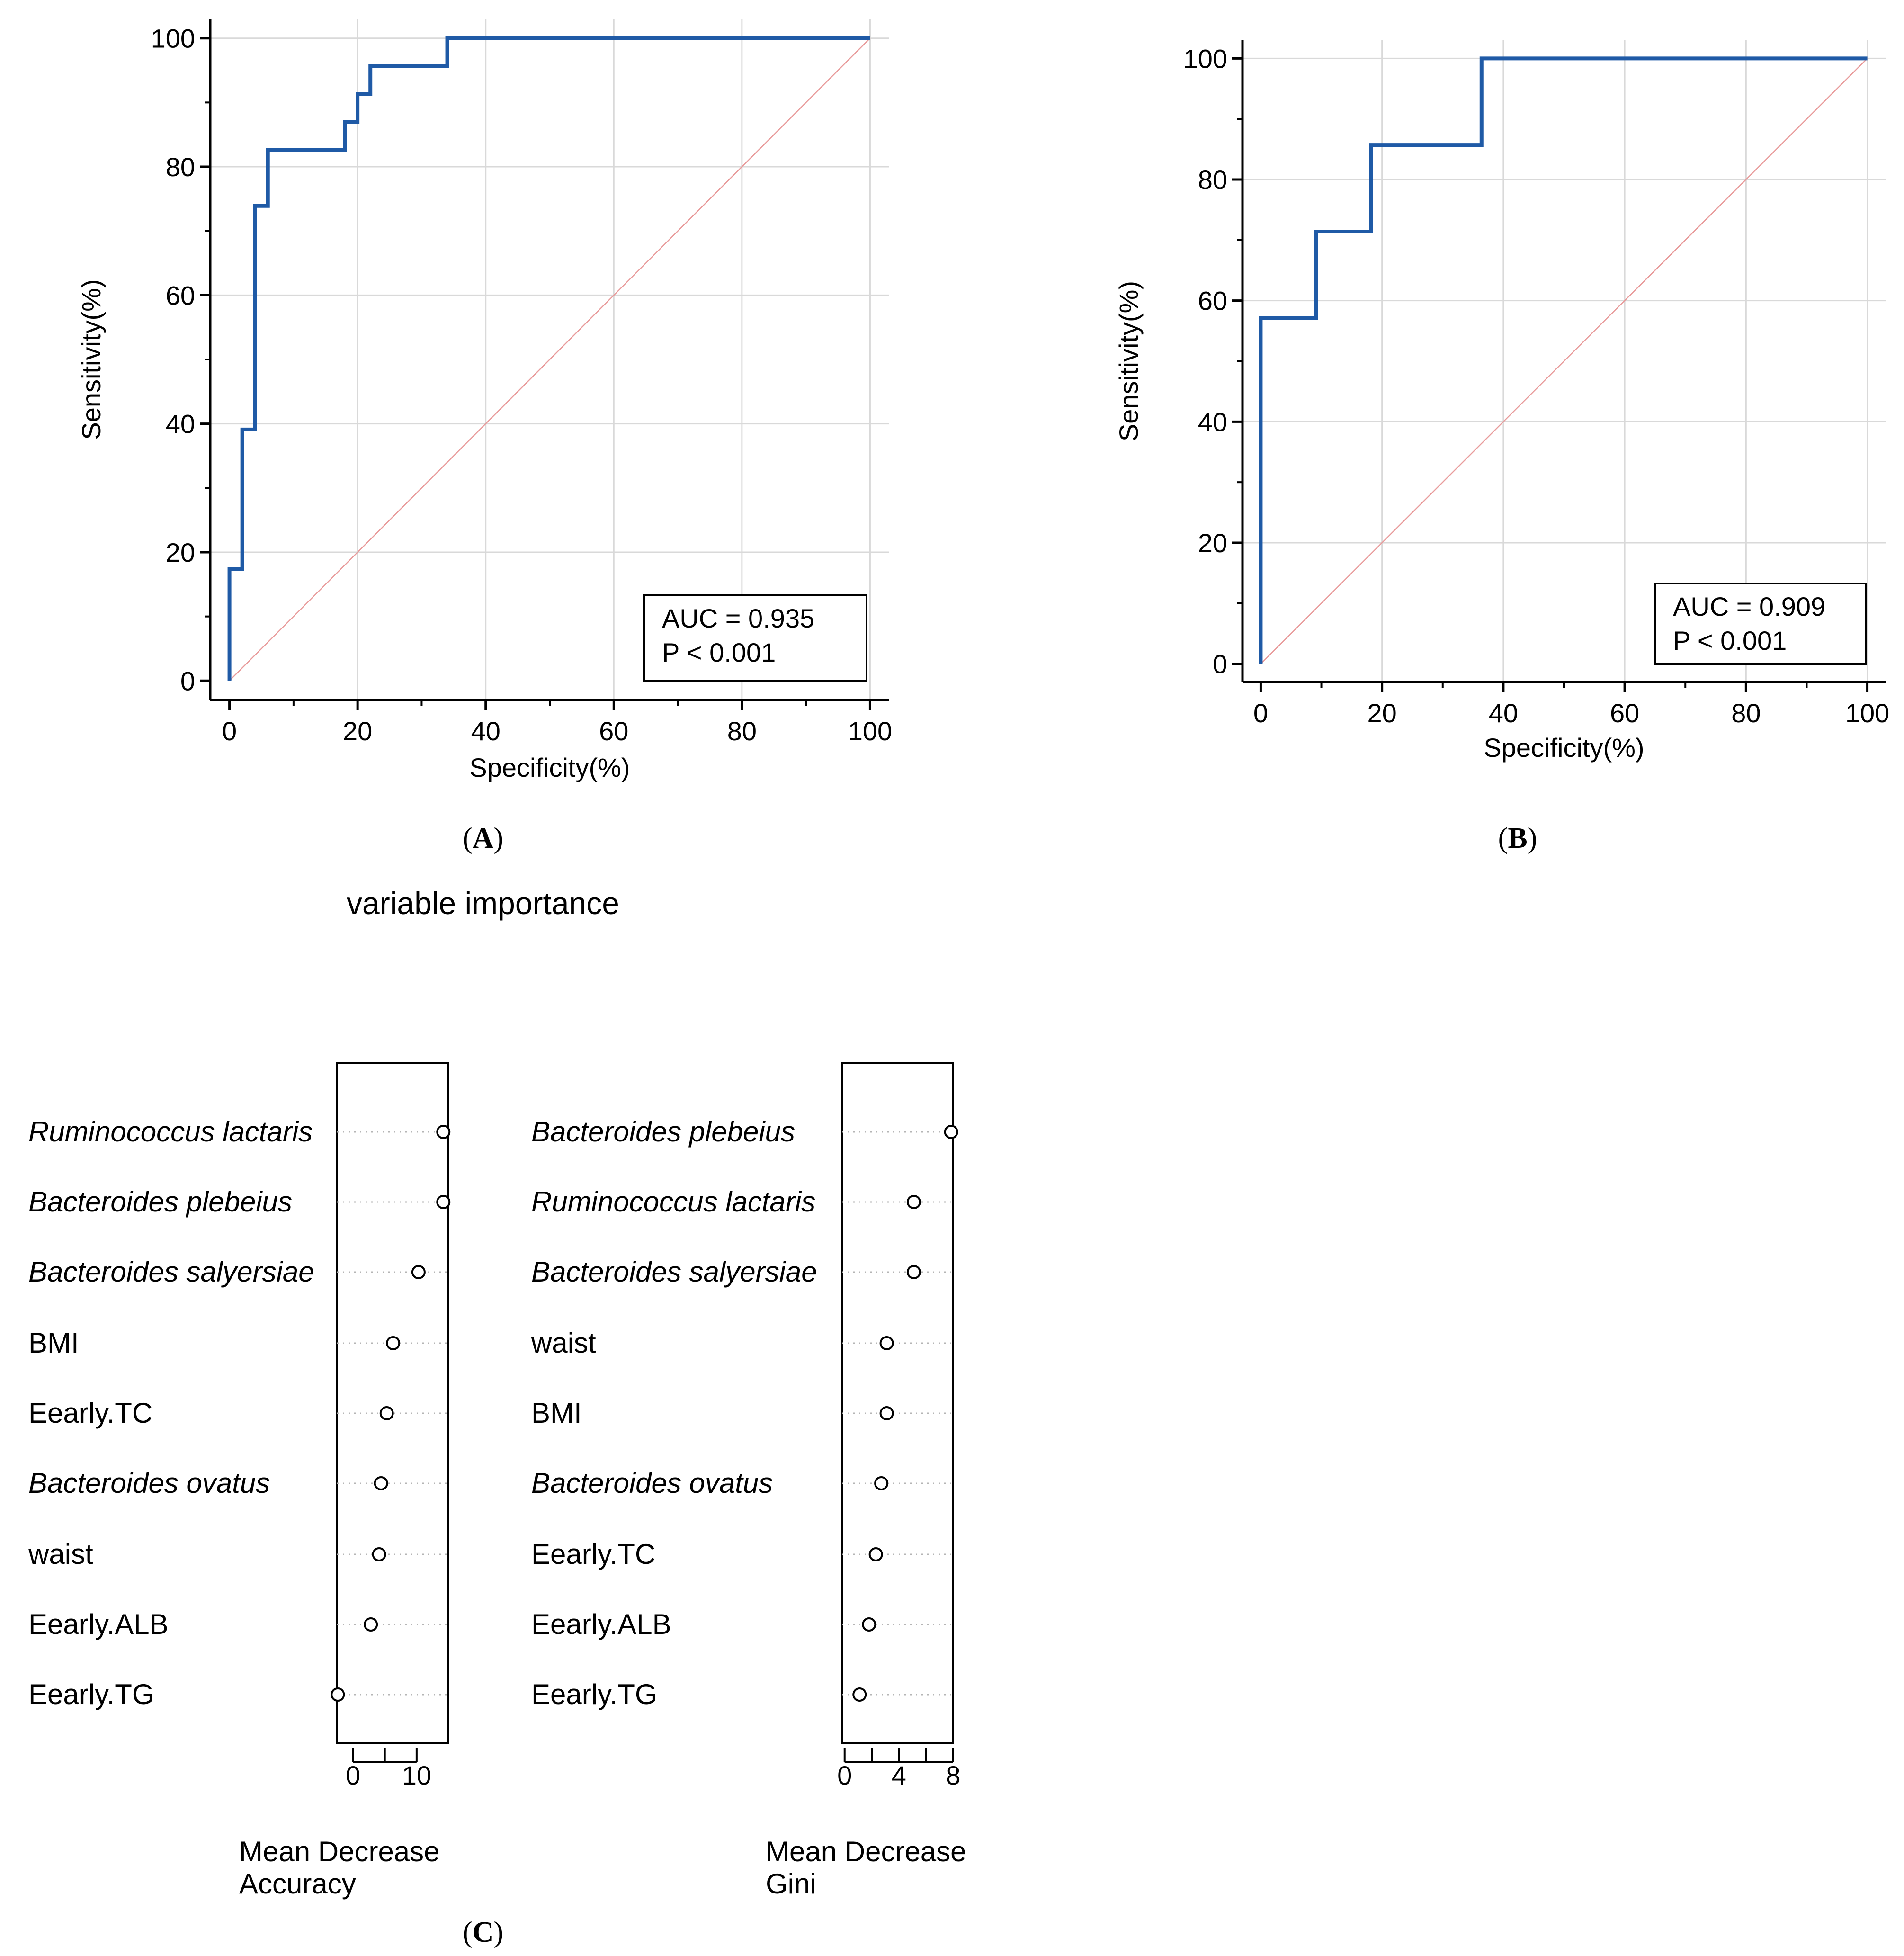 Image resolution: width=1904 pixels, height=1956 pixels. What do you see at coordinates (483, 903) in the screenshot?
I see `variable-importance-title: variable importance` at bounding box center [483, 903].